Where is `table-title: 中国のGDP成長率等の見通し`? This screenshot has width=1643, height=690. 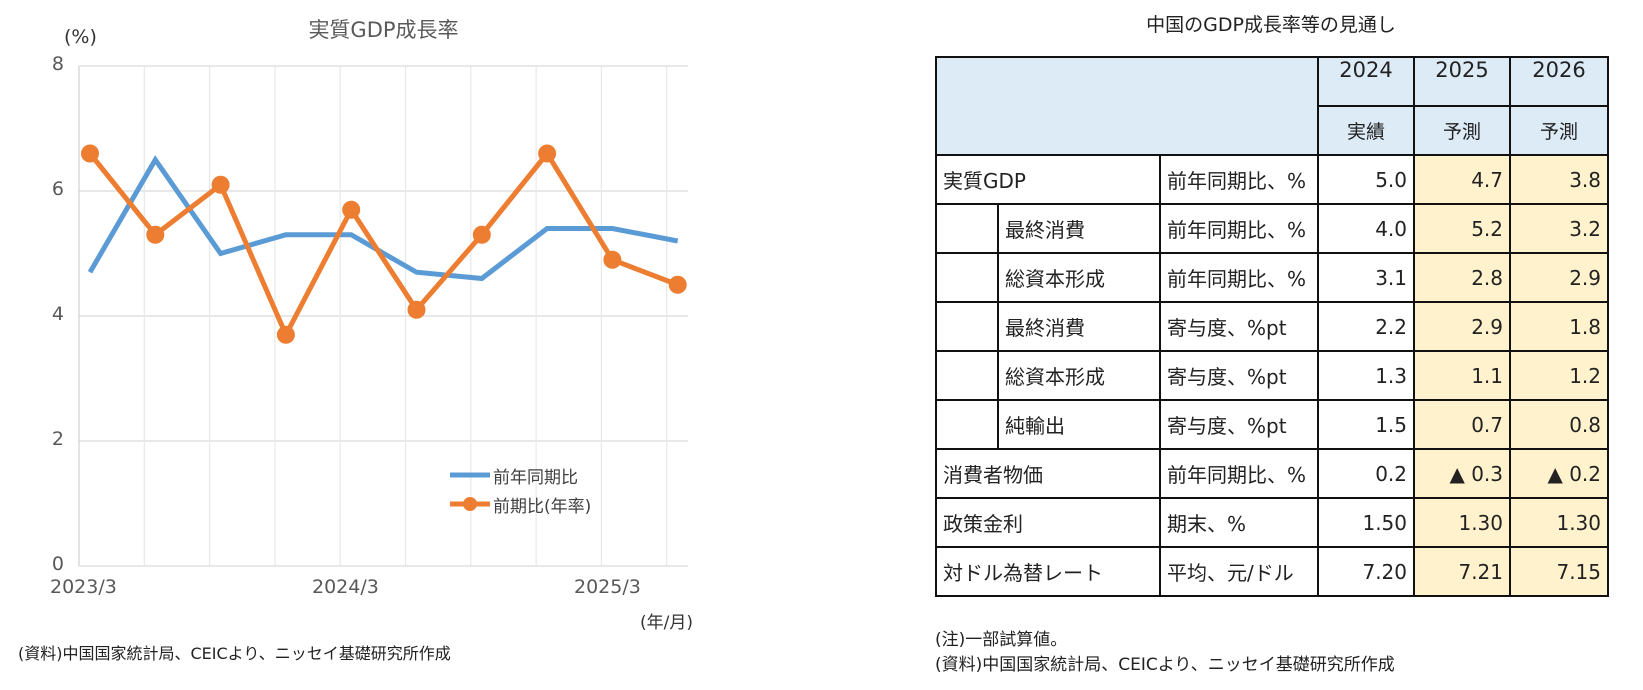
table-title: 中国のGDP成長率等の見通し is located at coordinates (1271, 25).